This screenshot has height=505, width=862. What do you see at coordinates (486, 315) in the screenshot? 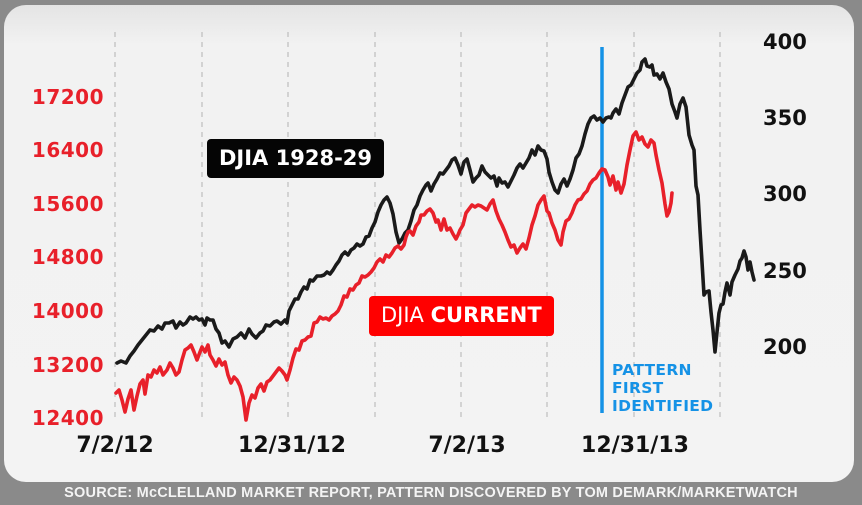
I see `series-label-suffix: CURRENT` at bounding box center [486, 315].